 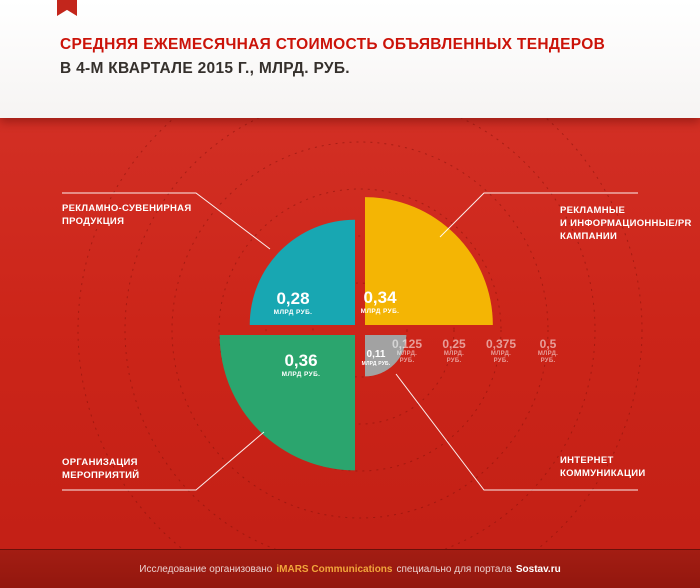 I want to click on segment-value-pr: 0,34 МЛРД РУБ., so click(x=380, y=302).